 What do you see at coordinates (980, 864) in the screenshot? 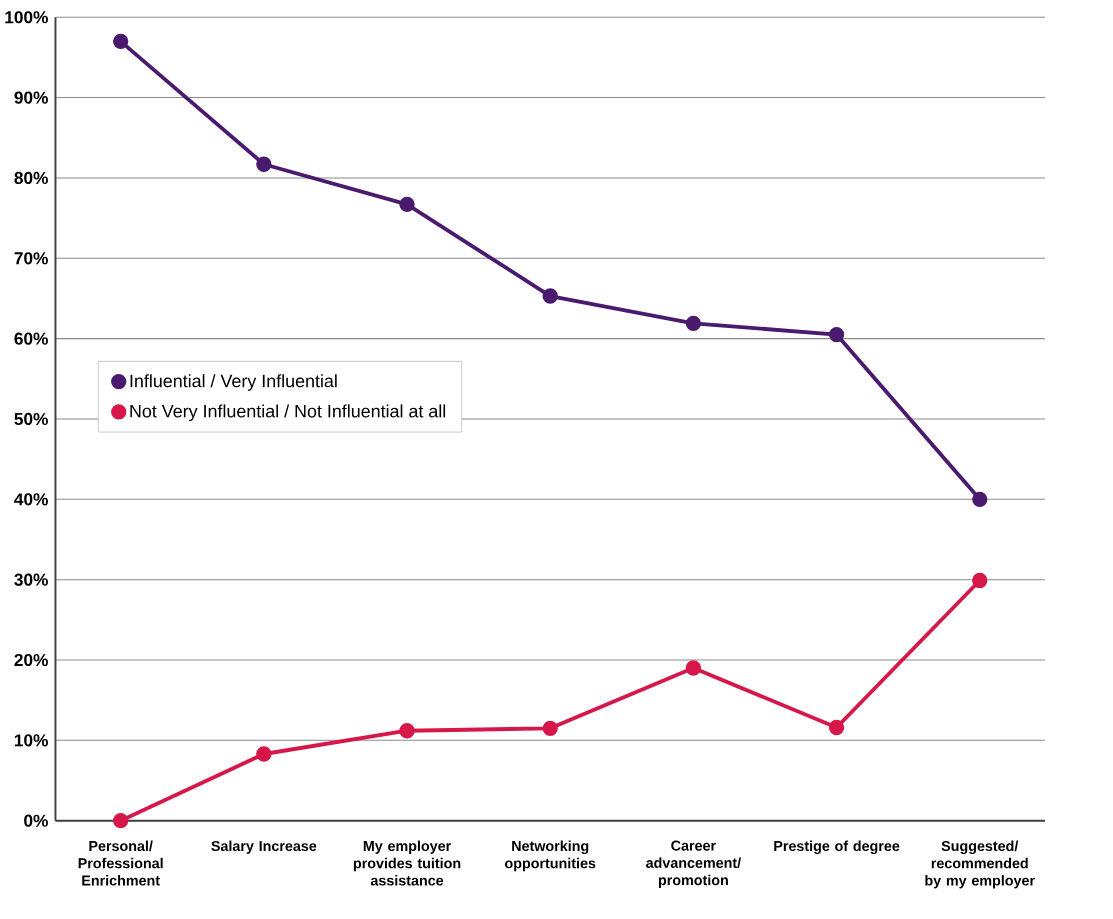
I see `x-tick-label: Suggested/ recommended by my employer` at bounding box center [980, 864].